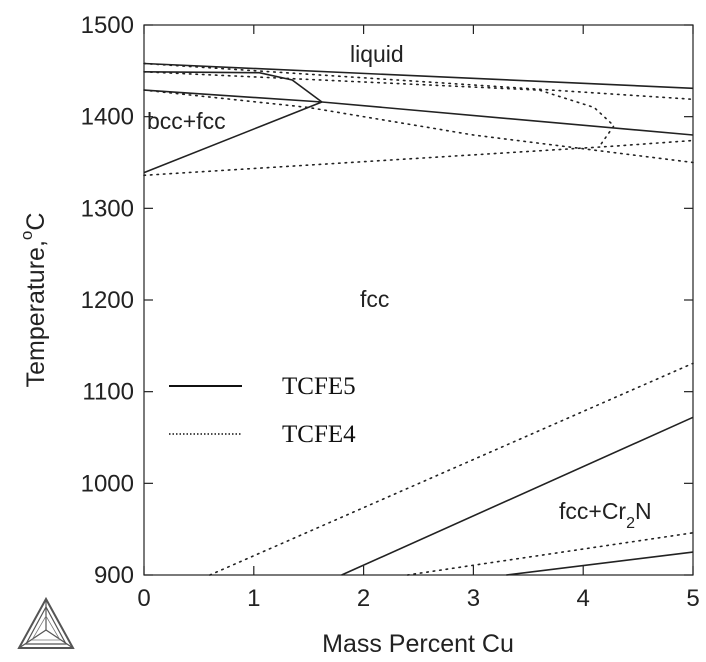  What do you see at coordinates (143, 598) in the screenshot?
I see `x-tick-label-1: 0` at bounding box center [143, 598].